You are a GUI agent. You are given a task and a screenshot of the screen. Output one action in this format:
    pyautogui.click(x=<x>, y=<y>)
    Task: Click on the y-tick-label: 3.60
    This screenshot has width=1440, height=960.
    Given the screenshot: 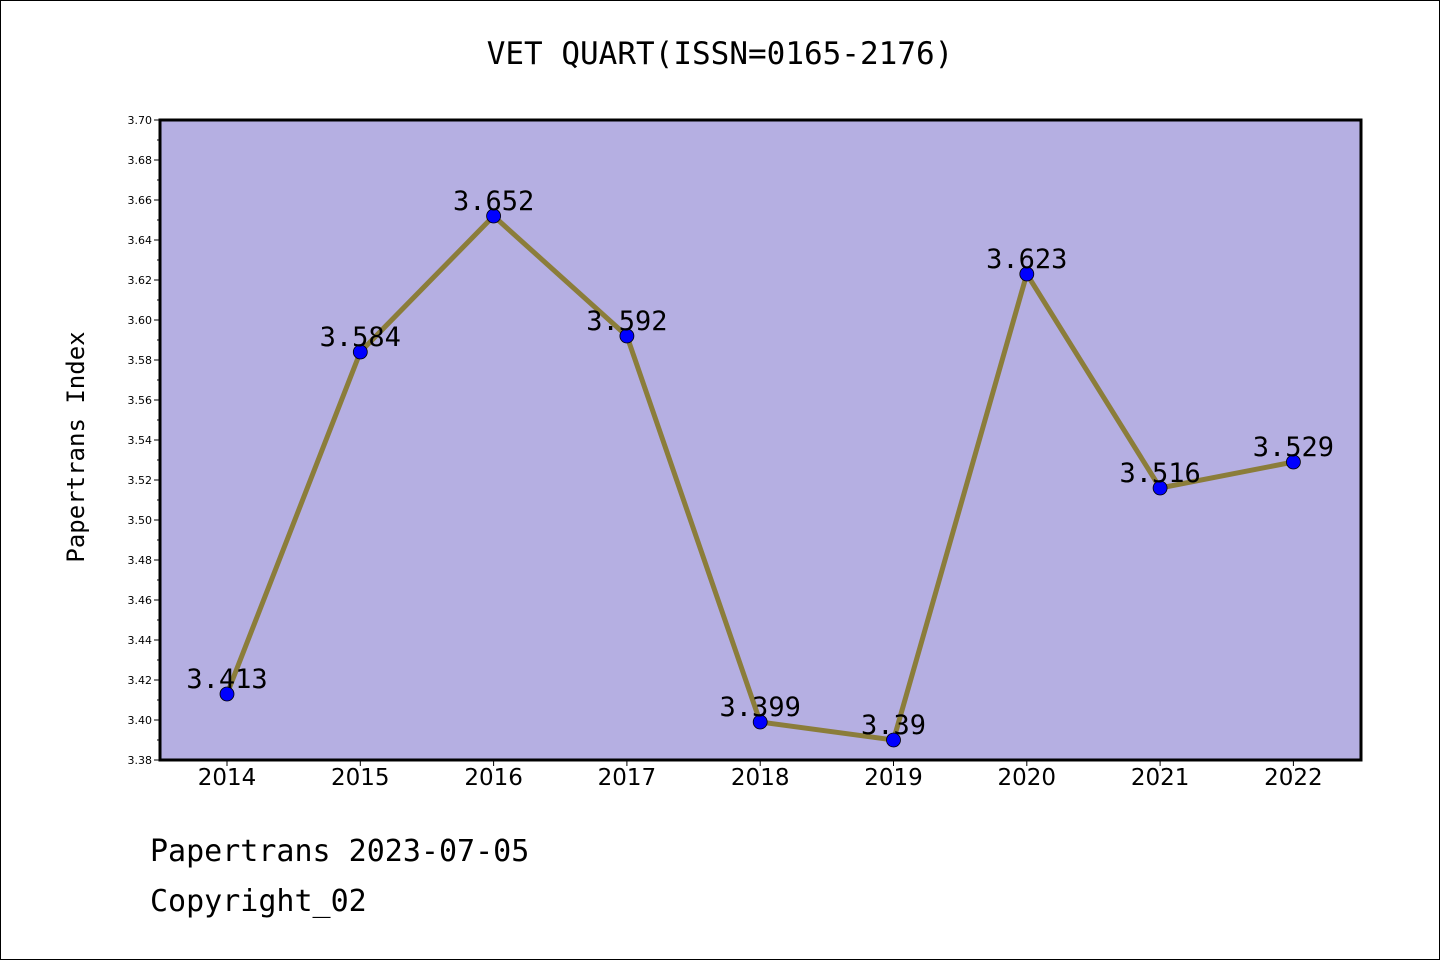 What is the action you would take?
    pyautogui.click(x=140, y=320)
    